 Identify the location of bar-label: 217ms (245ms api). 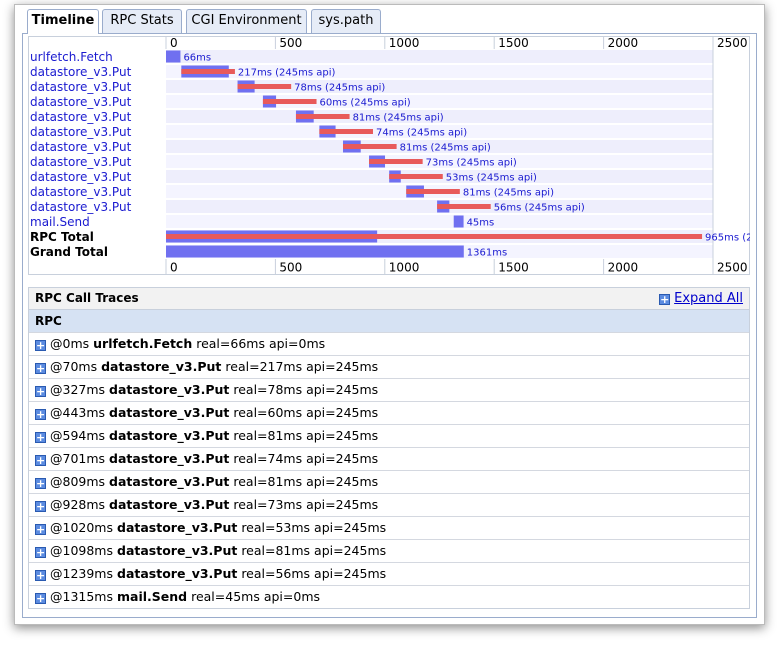
(287, 73).